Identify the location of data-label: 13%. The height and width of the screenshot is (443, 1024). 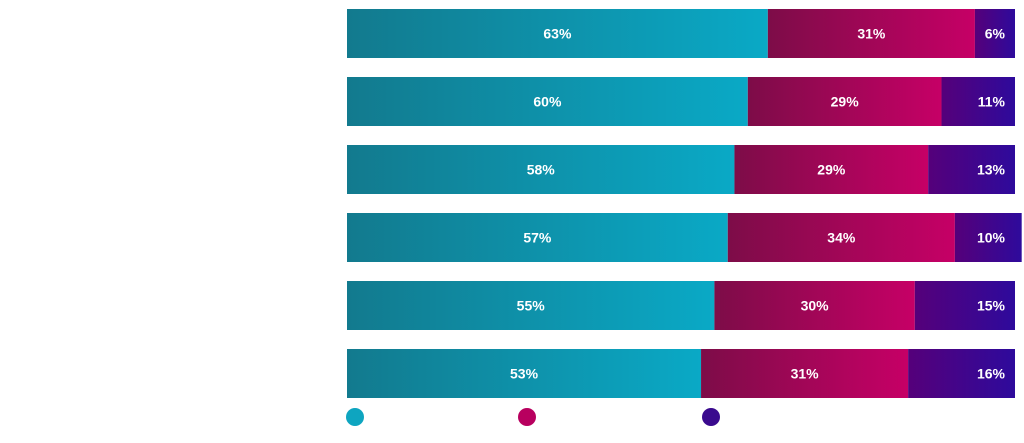
(991, 170).